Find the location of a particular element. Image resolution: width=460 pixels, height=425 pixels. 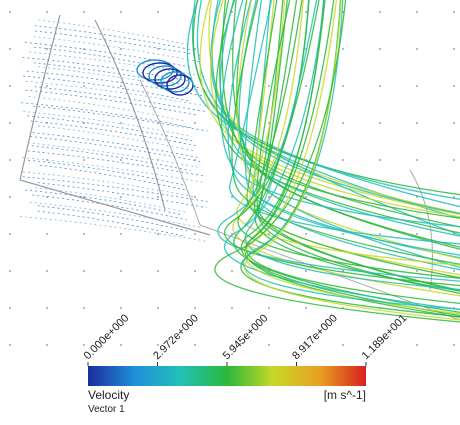

unit-label: [m s^-1] is located at coordinates (345, 395).